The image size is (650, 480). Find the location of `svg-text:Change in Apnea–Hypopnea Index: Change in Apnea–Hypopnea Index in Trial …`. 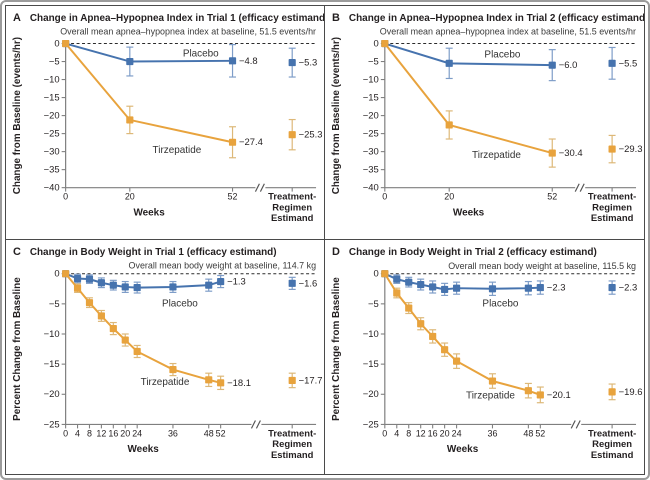

svg-text:Change in Apnea–Hypopnea Index: Change in Apnea–Hypopnea Index in Trial … is located at coordinates (177, 18).